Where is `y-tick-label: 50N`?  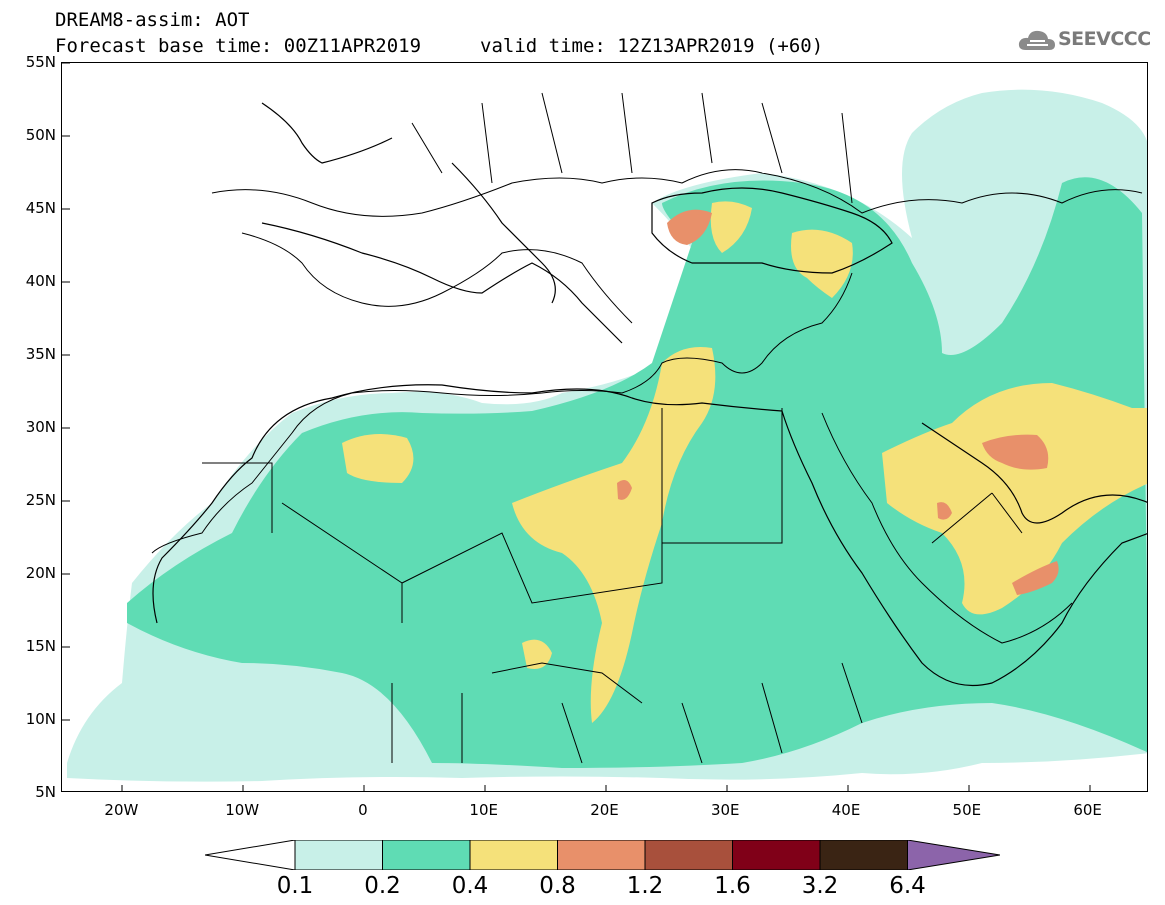 y-tick-label: 50N is located at coordinates (40, 135).